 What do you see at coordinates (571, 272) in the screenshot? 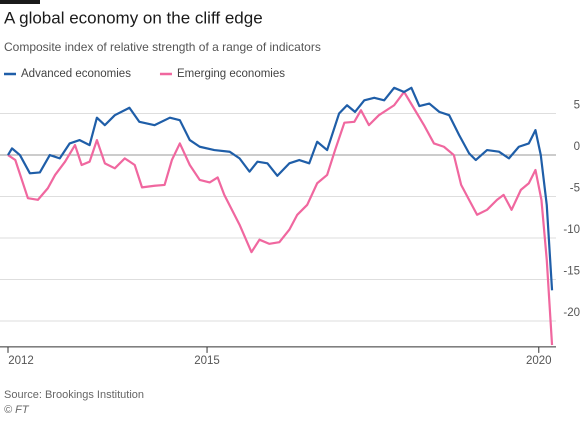
I see `y-tick-label: -15` at bounding box center [571, 272].